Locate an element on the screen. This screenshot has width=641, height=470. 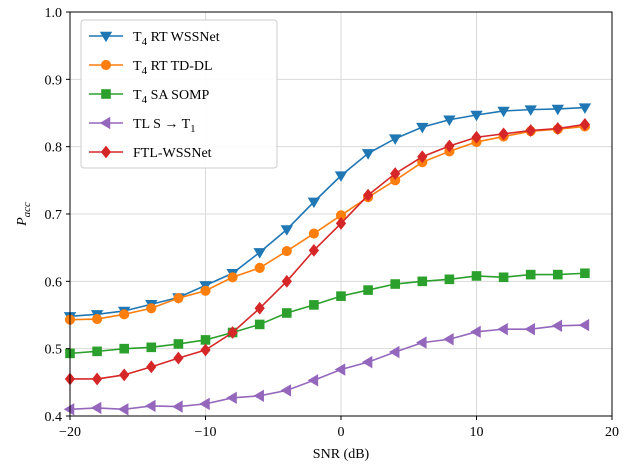
x-tick-label: 10 is located at coordinates (477, 432).